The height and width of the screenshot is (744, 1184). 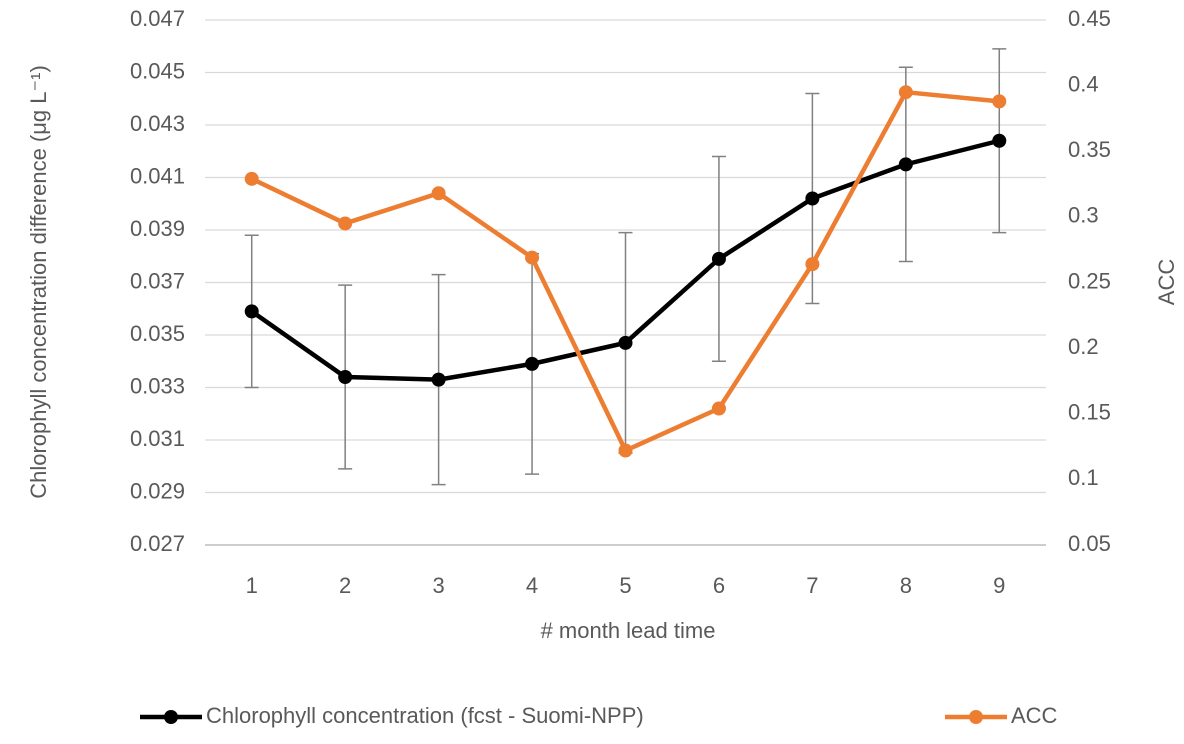 What do you see at coordinates (157, 175) in the screenshot?
I see `y-tick-label: 0.041` at bounding box center [157, 175].